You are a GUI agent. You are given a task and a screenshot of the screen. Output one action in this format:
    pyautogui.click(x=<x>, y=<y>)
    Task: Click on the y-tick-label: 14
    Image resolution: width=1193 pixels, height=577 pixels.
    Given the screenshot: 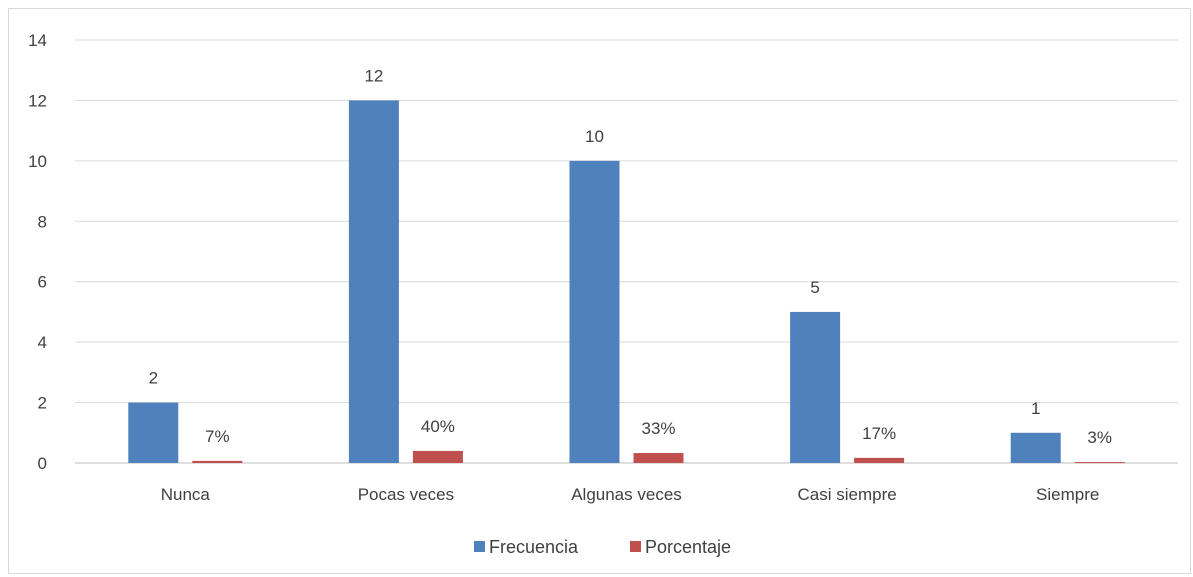 What is the action you would take?
    pyautogui.click(x=37, y=40)
    